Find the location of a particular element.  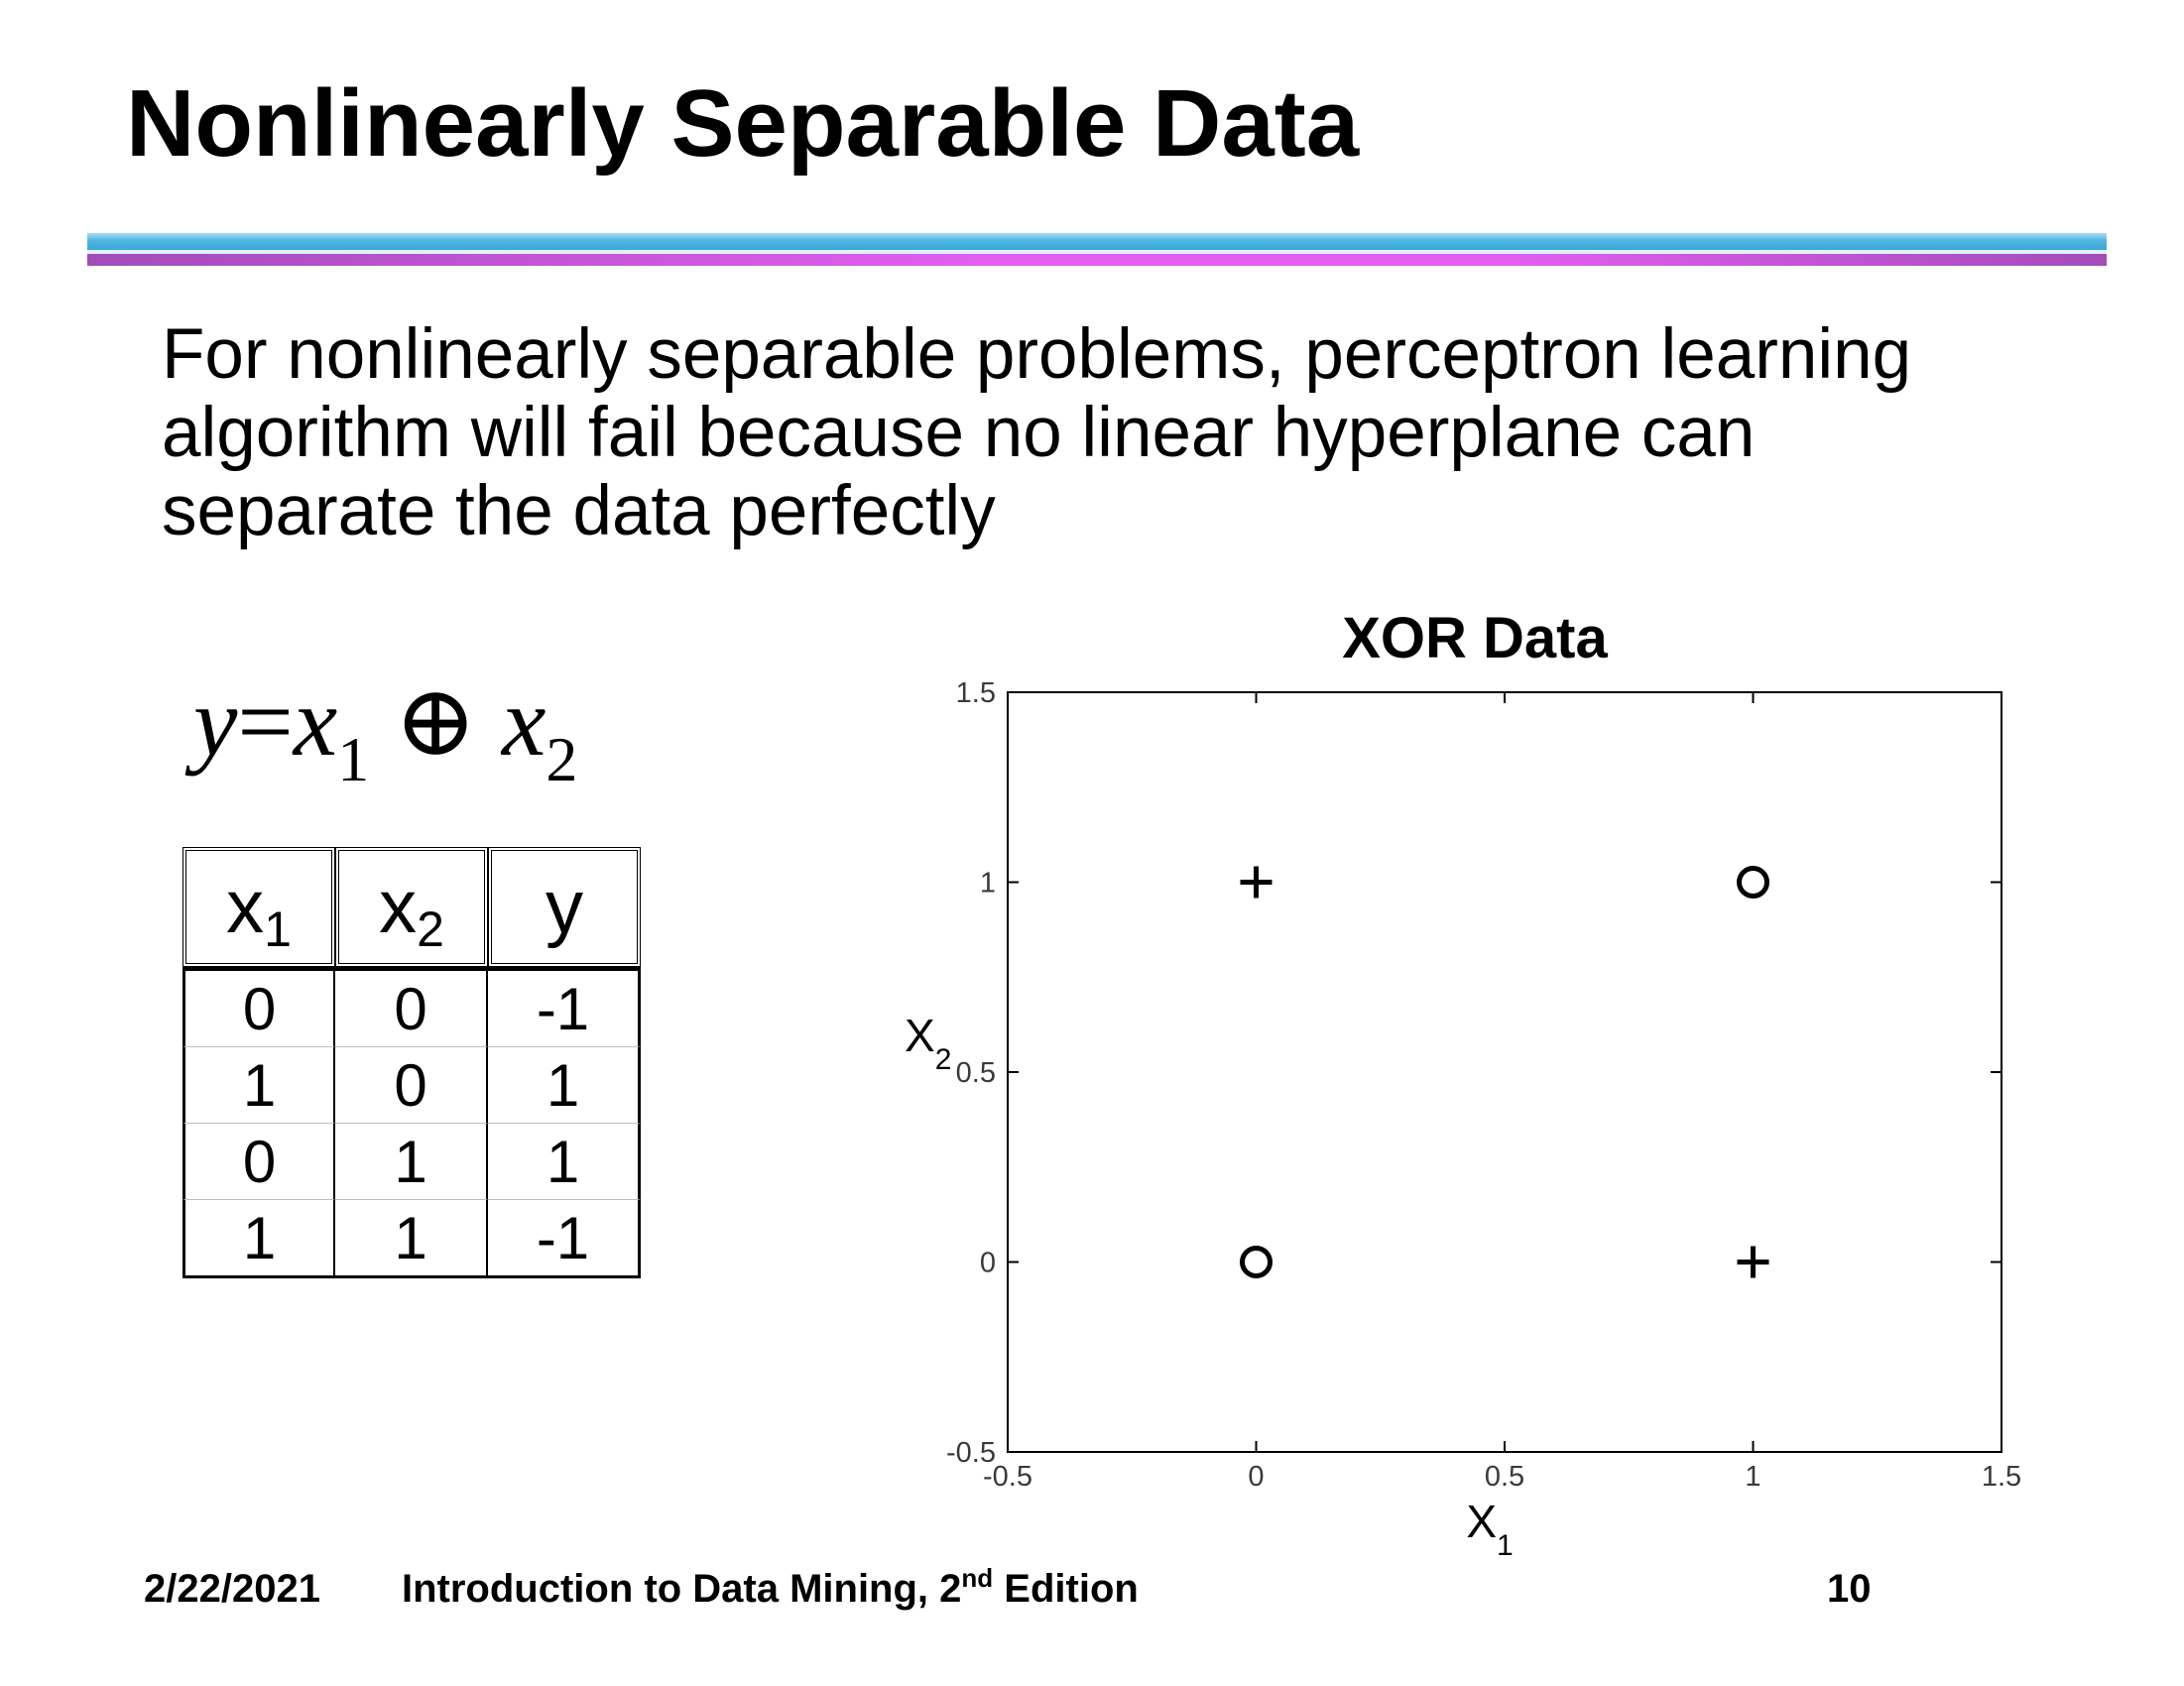

formula-sub1: 1 is located at coordinates (353, 759).